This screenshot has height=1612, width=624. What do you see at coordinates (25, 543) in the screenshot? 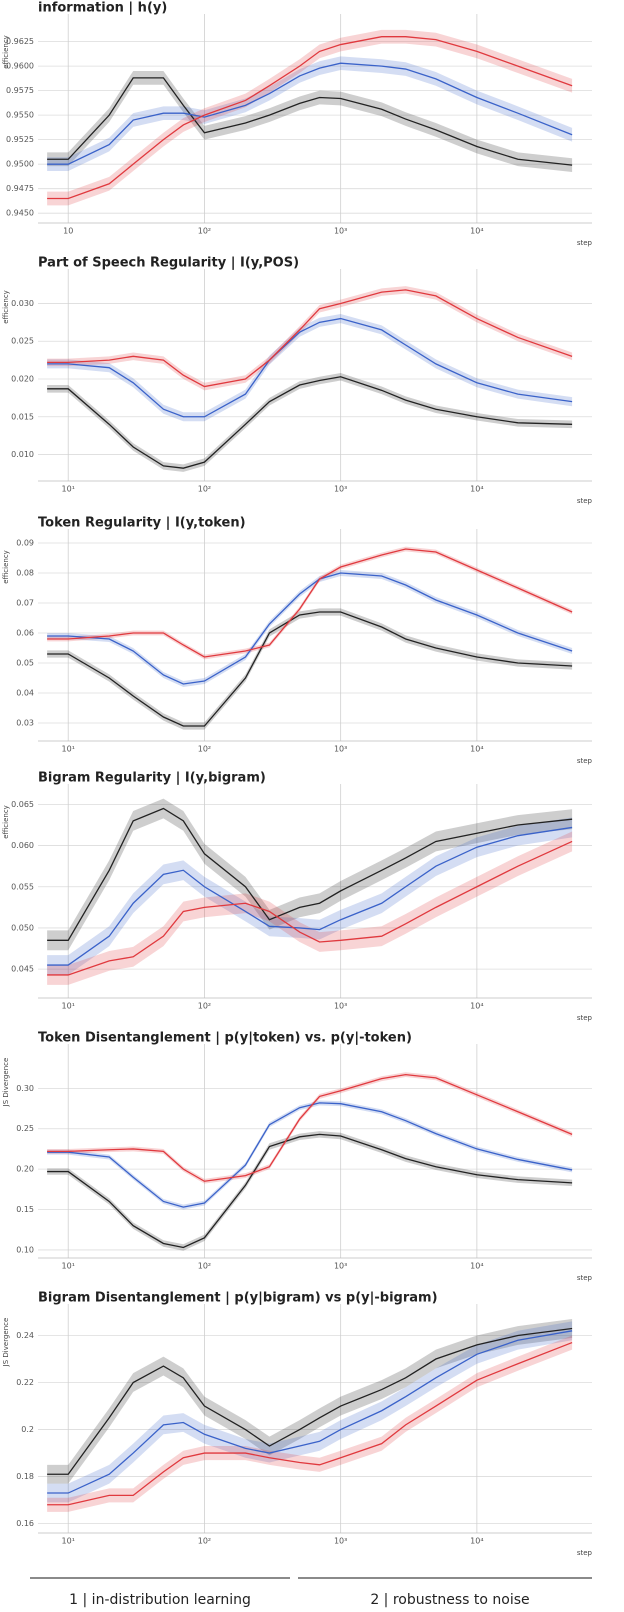
I see `y-tick-label: 0.09` at bounding box center [25, 543].